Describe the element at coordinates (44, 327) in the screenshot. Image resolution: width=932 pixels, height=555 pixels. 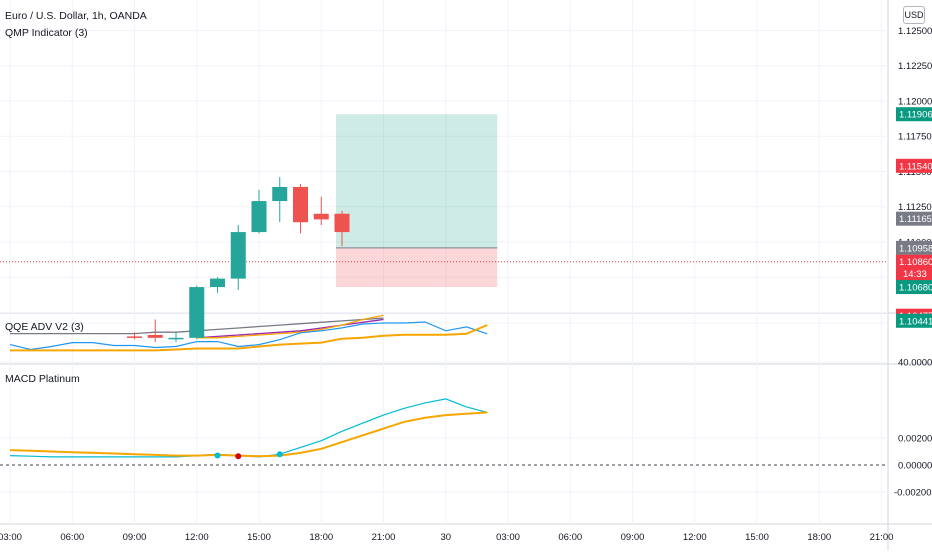
I see `indicator-legend-qqe: QQE ADV V2 (3)` at that location.